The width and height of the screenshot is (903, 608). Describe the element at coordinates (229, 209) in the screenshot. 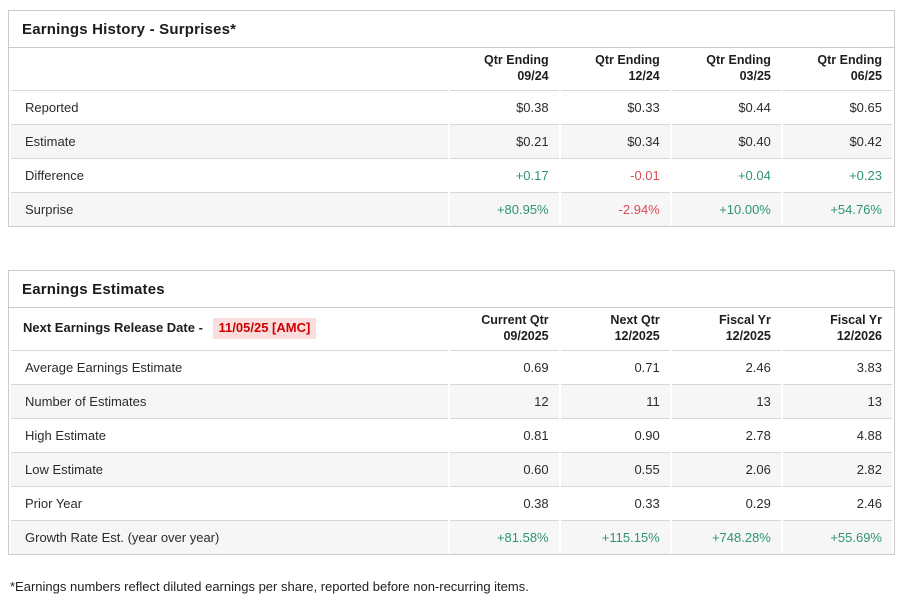

I see `row-label: Surprise` at that location.